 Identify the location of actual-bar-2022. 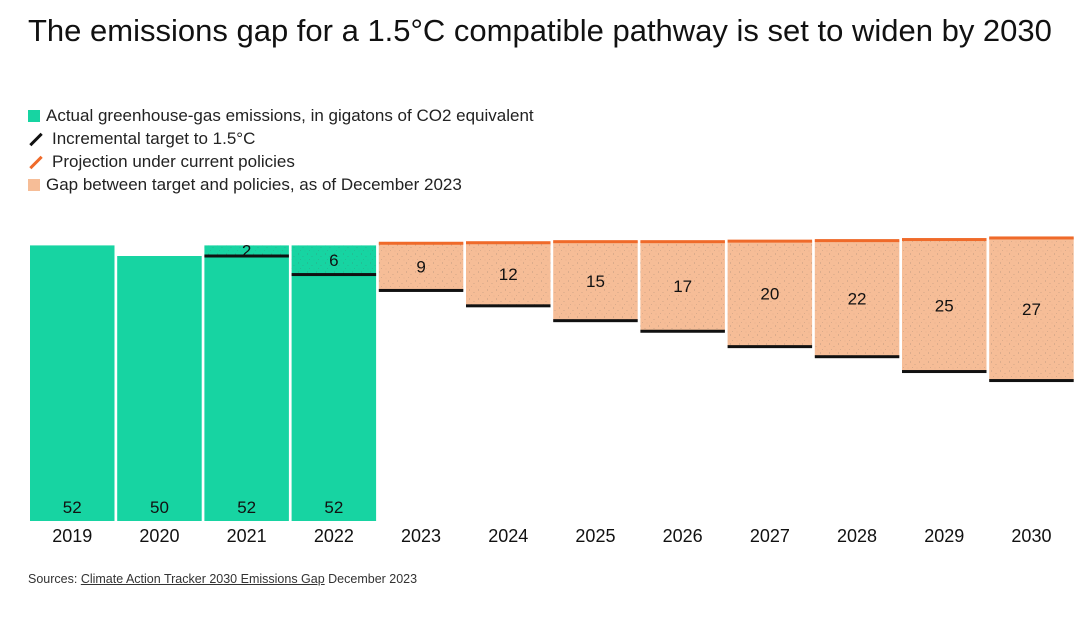
(334, 383).